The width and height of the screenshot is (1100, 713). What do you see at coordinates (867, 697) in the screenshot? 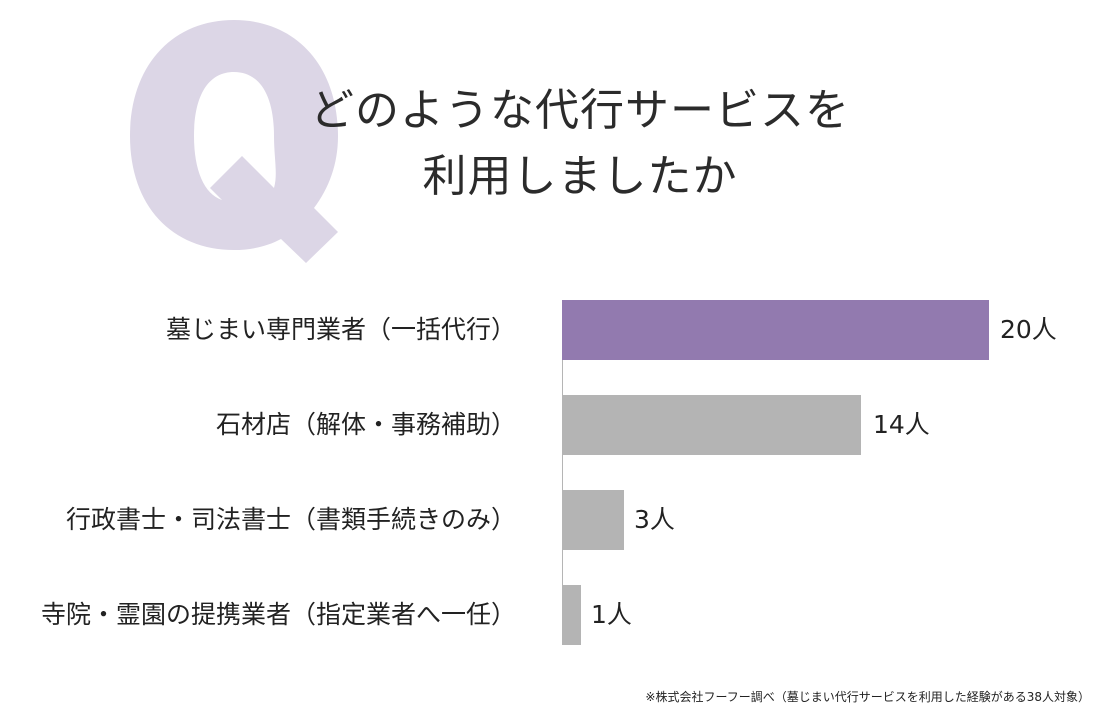
I see `survey-source-footnote: ※株式会社フーフー調べ（墓じまい代行サービスを利用した経験がある38人対象）` at bounding box center [867, 697].